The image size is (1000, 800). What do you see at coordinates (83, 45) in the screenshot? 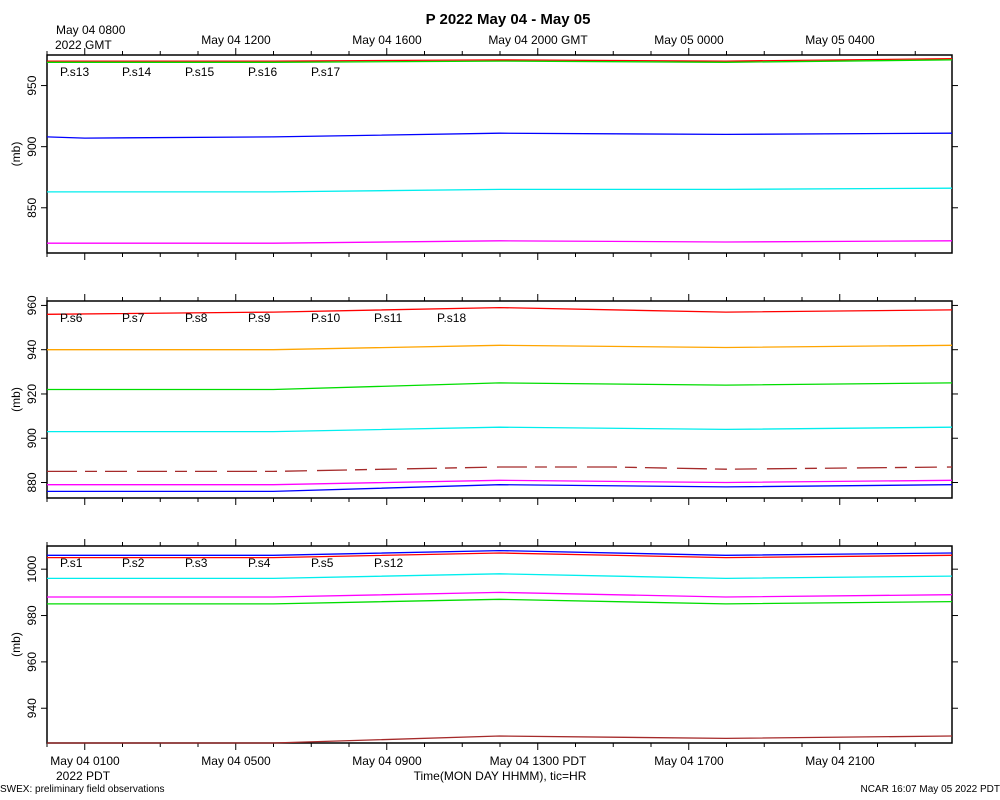
I see `top-axis-year-label: 2022 GMT` at bounding box center [83, 45].